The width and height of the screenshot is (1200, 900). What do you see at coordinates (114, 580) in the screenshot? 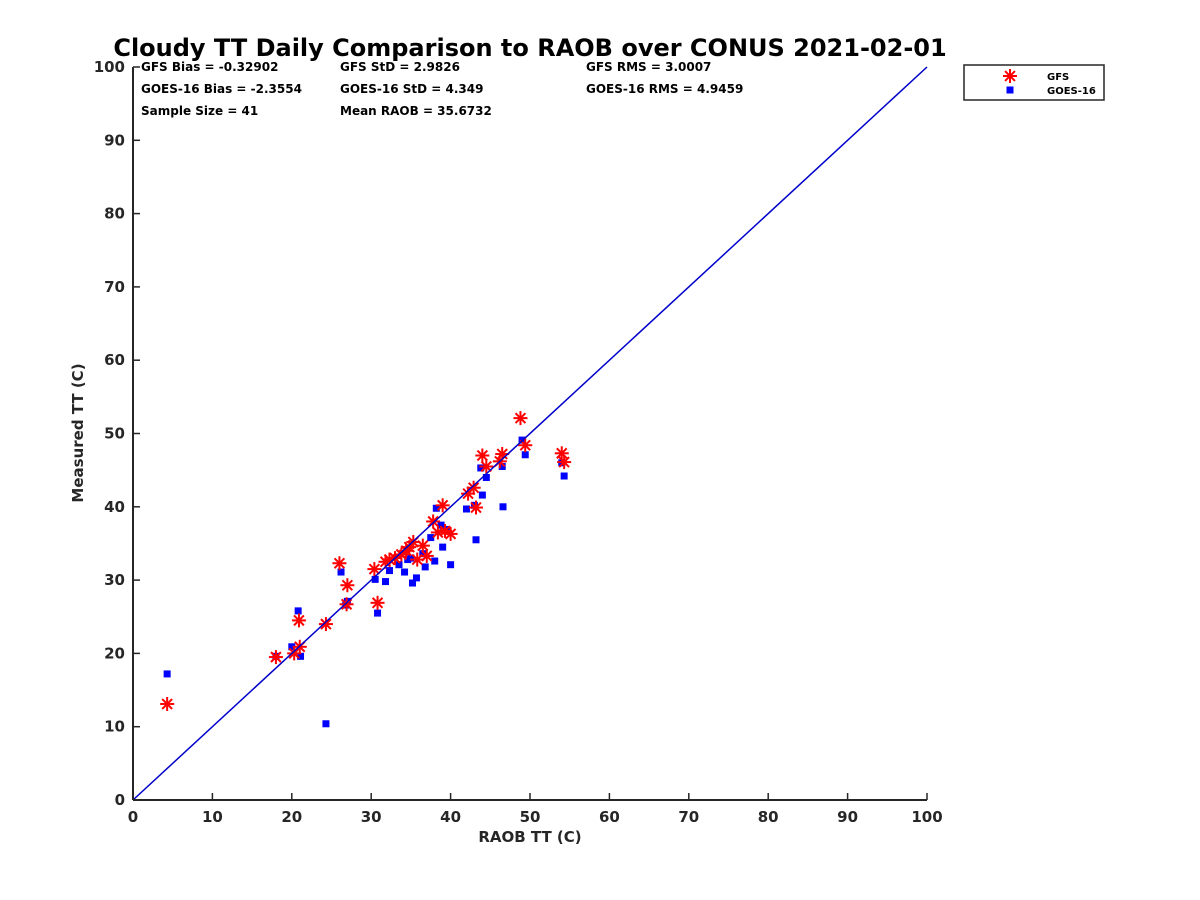
I see `y-tick-label: 30` at bounding box center [114, 580].